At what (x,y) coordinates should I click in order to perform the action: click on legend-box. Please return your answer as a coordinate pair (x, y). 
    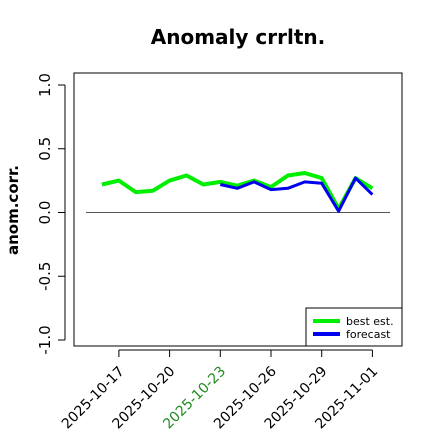
    Looking at the image, I should click on (354, 327).